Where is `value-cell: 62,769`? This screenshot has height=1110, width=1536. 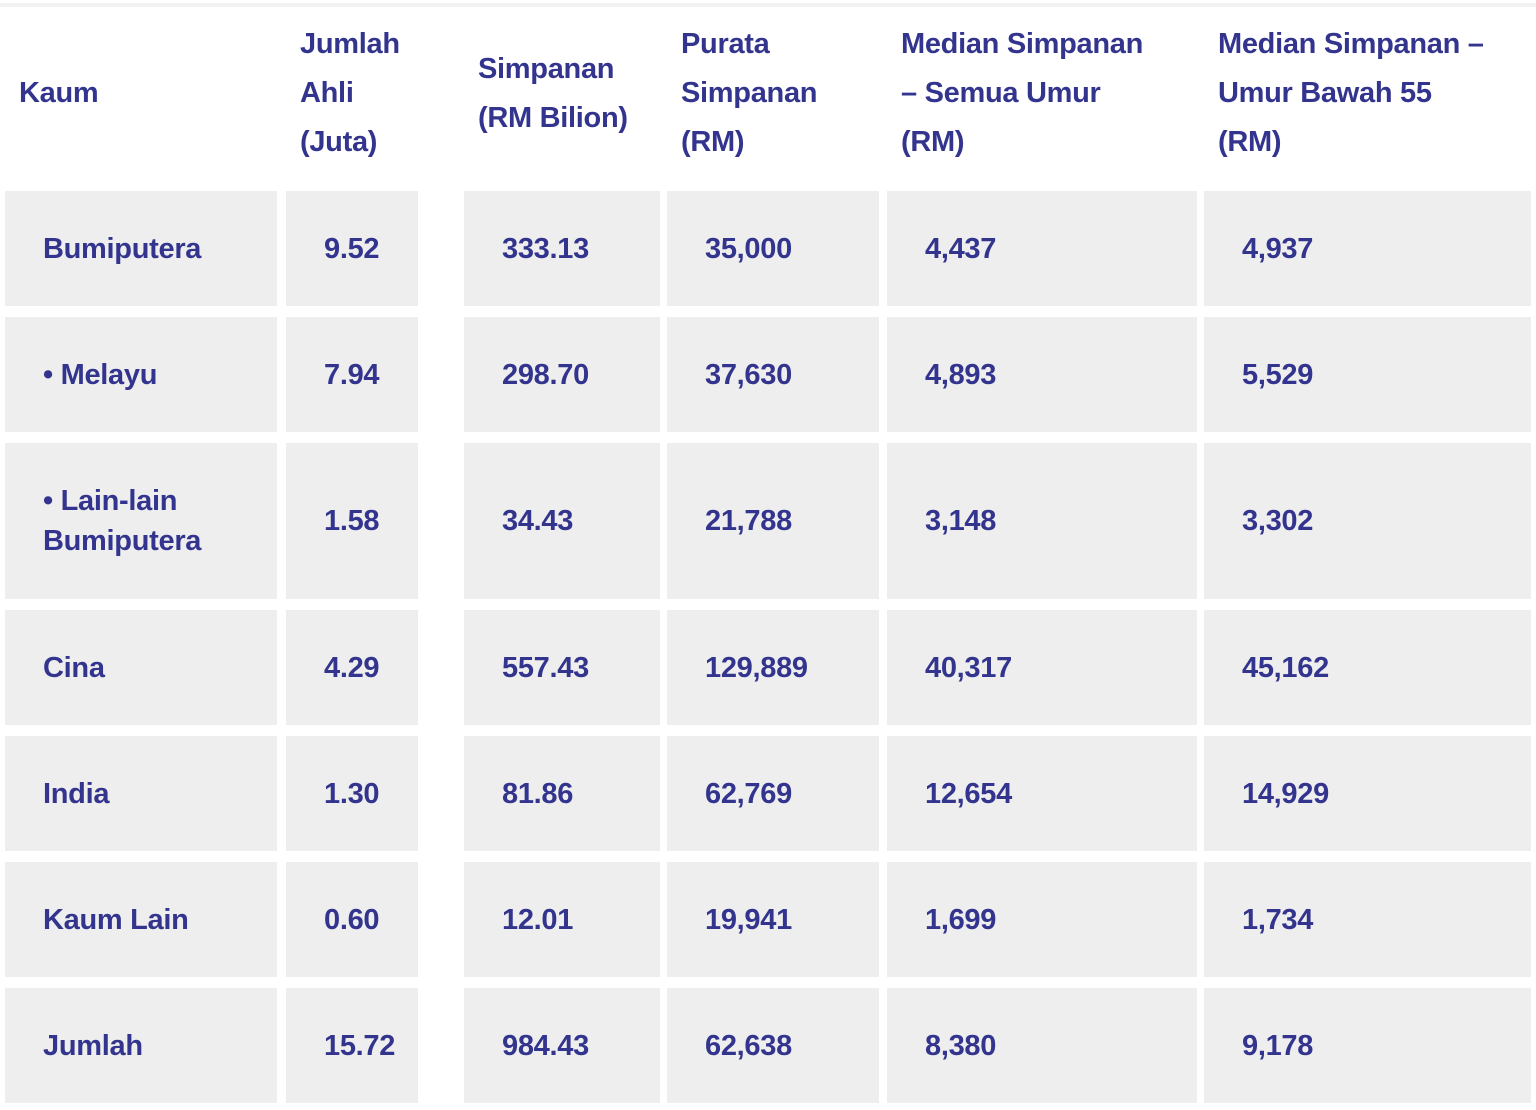 value-cell: 62,769 is located at coordinates (777, 799).